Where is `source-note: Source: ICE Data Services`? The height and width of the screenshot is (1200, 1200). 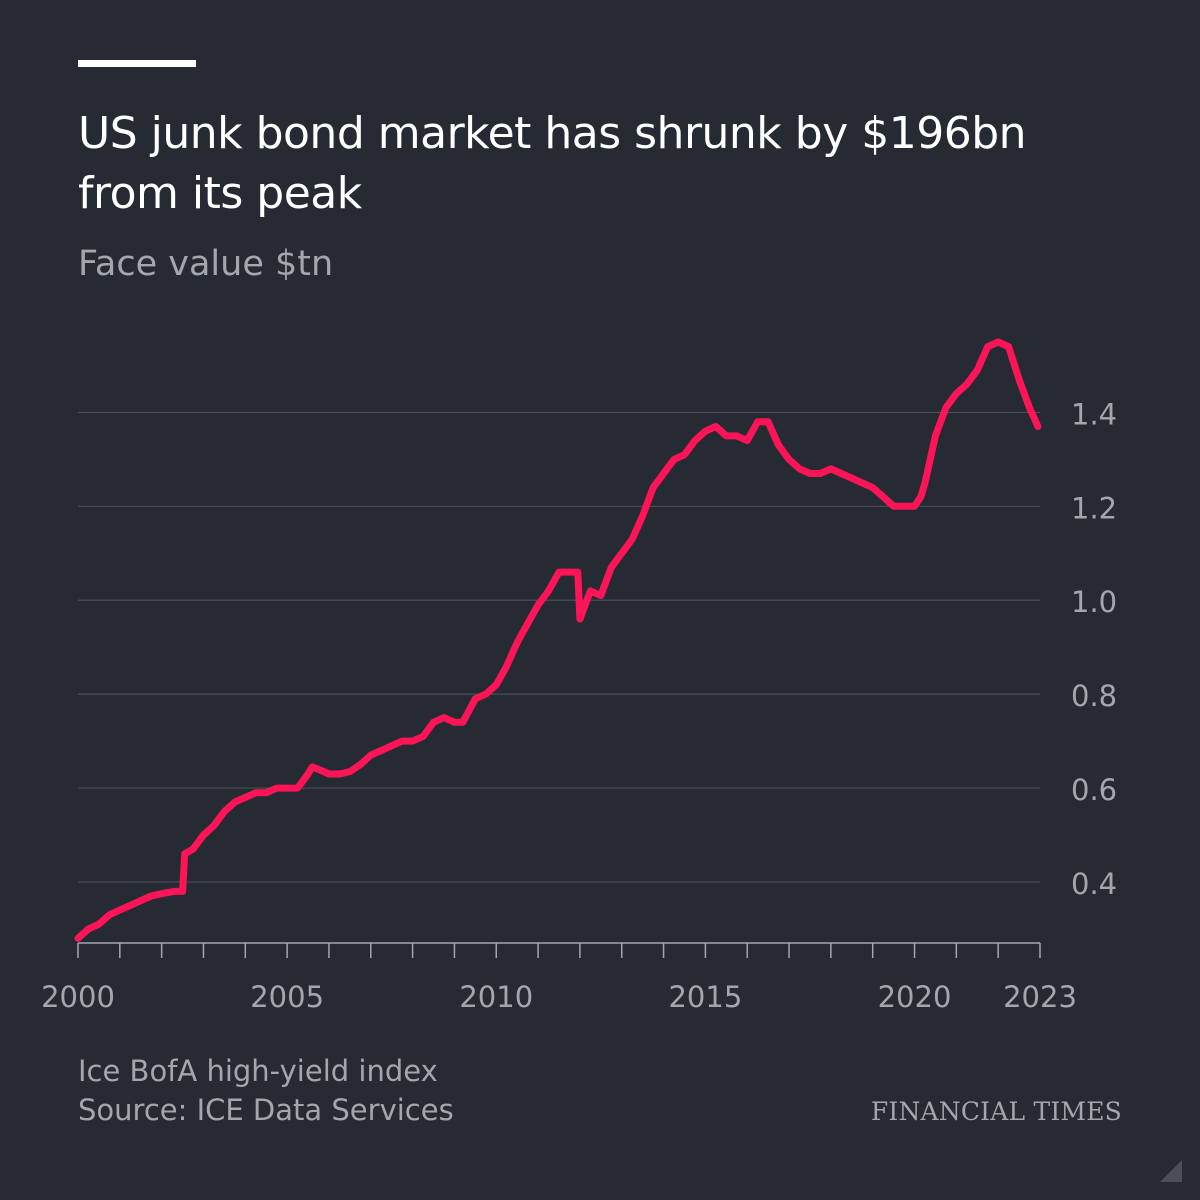 source-note: Source: ICE Data Services is located at coordinates (266, 1110).